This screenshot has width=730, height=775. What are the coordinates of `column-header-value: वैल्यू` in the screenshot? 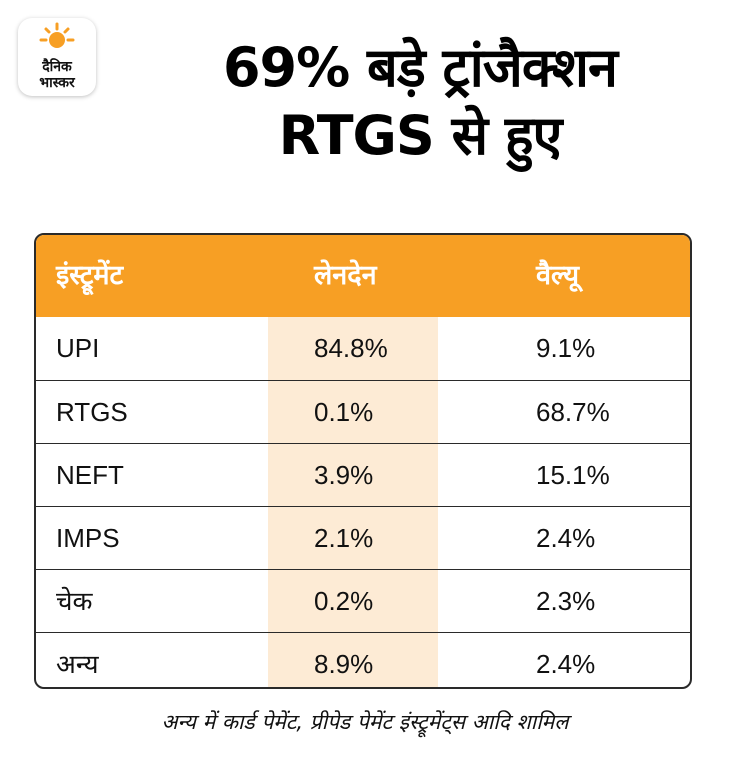 It's located at (558, 275).